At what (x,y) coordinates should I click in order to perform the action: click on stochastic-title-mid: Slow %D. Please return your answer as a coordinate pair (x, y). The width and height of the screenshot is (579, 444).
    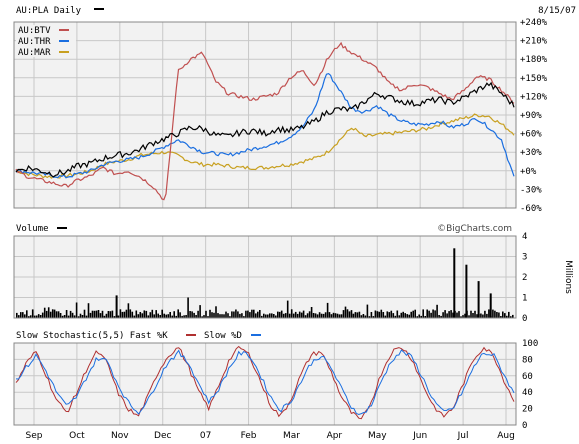
    Looking at the image, I should click on (223, 336).